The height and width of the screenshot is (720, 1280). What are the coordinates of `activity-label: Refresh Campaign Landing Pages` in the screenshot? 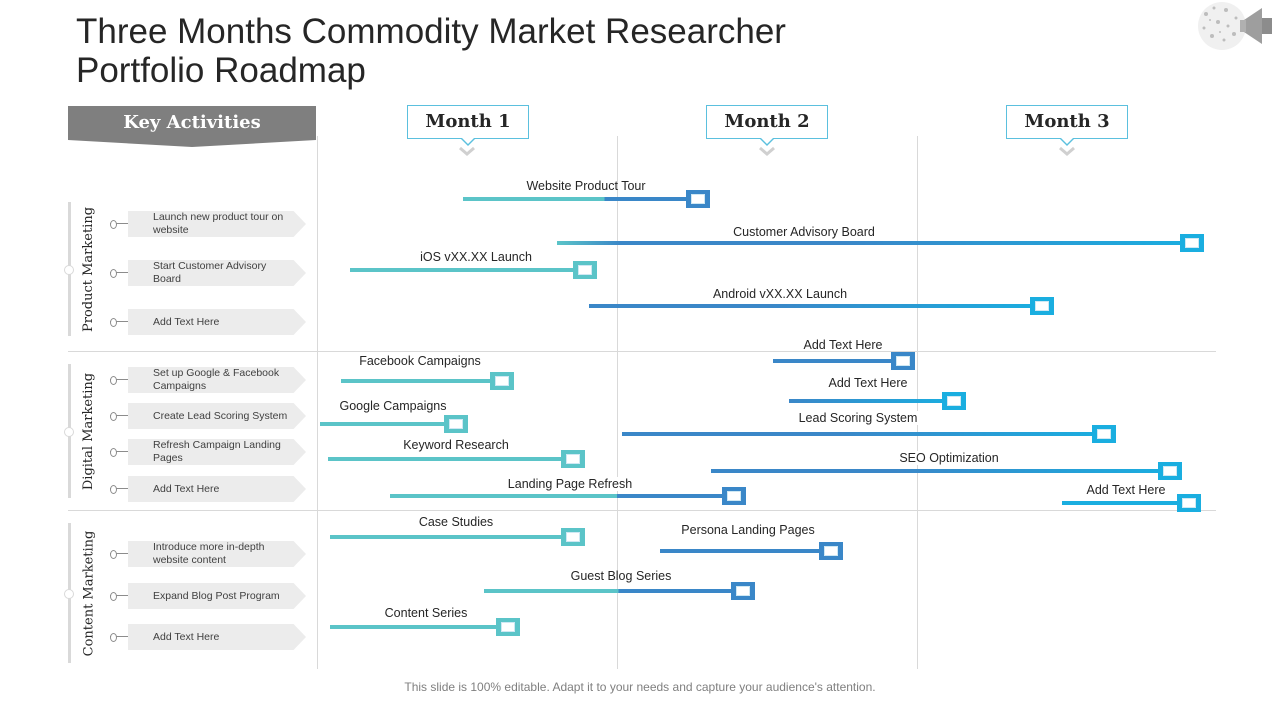 It's located at (217, 451).